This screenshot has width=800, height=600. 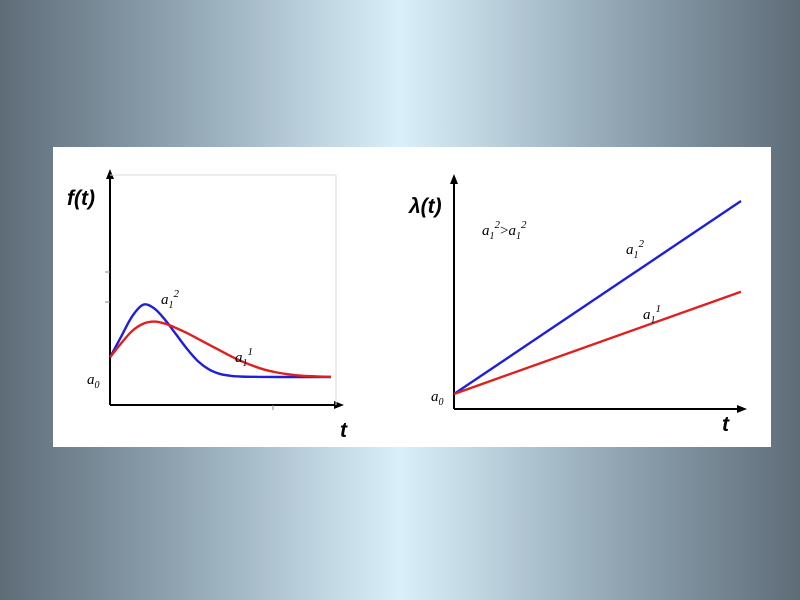 What do you see at coordinates (454, 179) in the screenshot?
I see `right-y-arrow` at bounding box center [454, 179].